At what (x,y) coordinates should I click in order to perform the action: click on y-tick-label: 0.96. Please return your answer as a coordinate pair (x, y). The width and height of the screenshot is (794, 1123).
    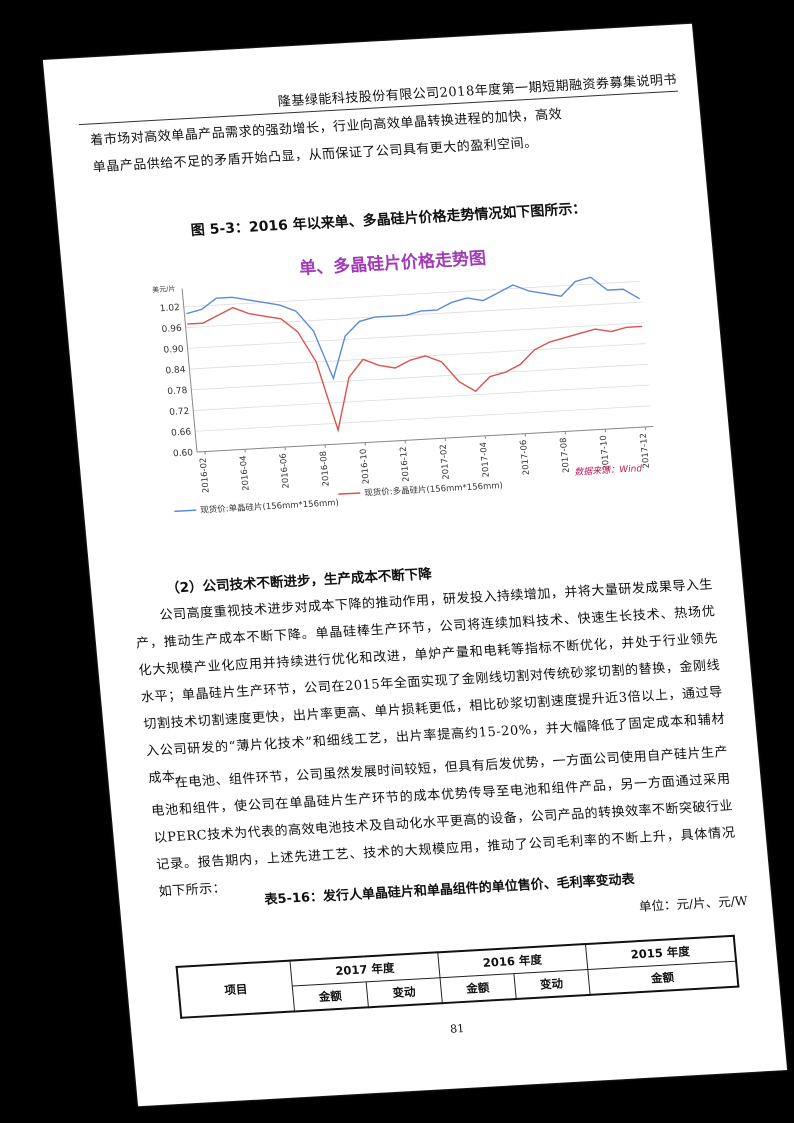
    Looking at the image, I should click on (171, 329).